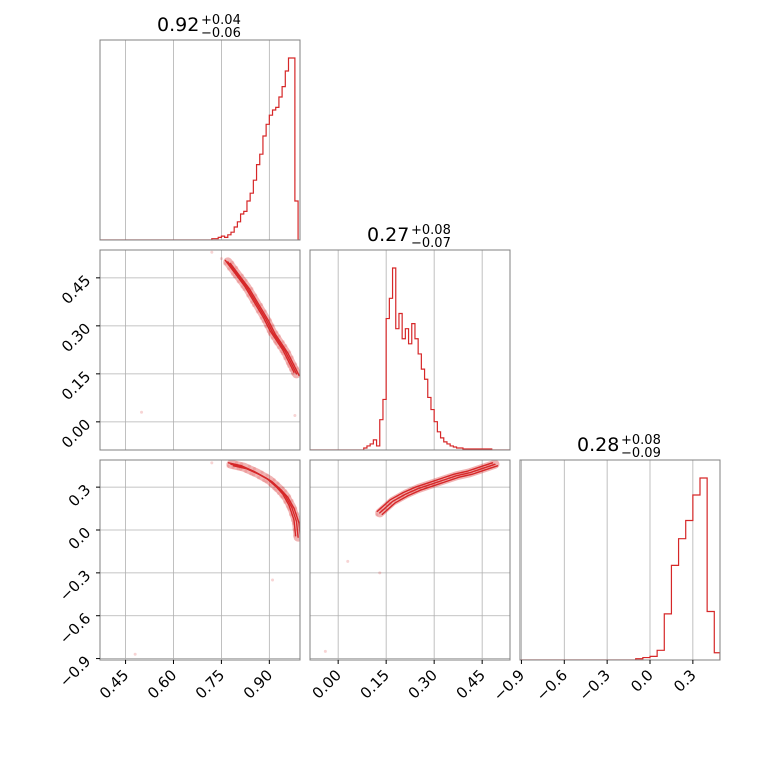 The image size is (760, 760). I want to click on title-lower-error: −0.07, so click(431, 243).